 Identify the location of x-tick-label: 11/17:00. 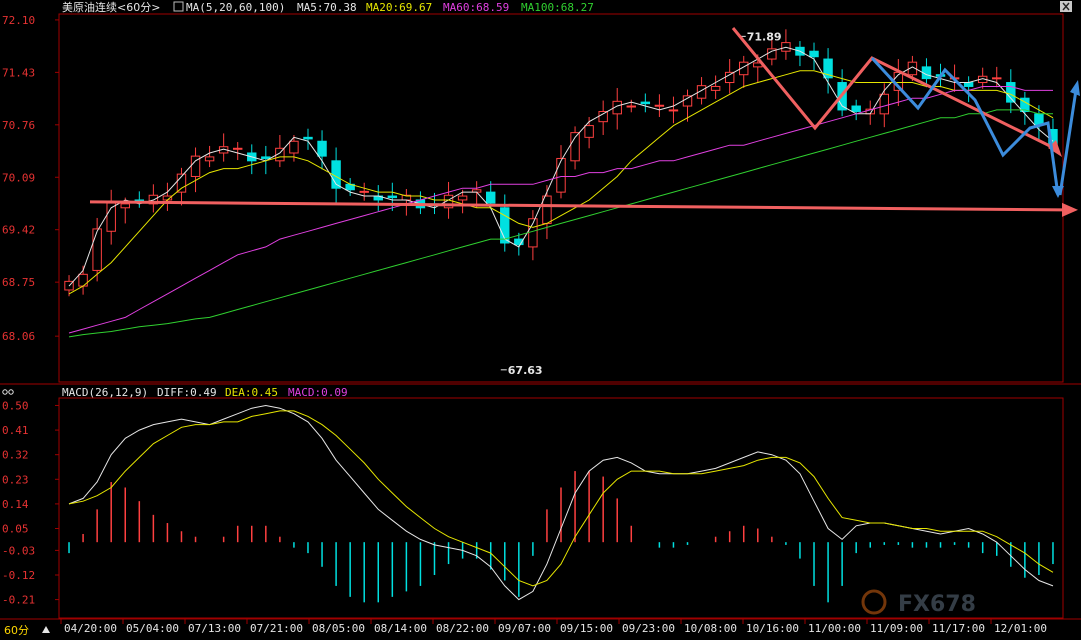
(958, 628).